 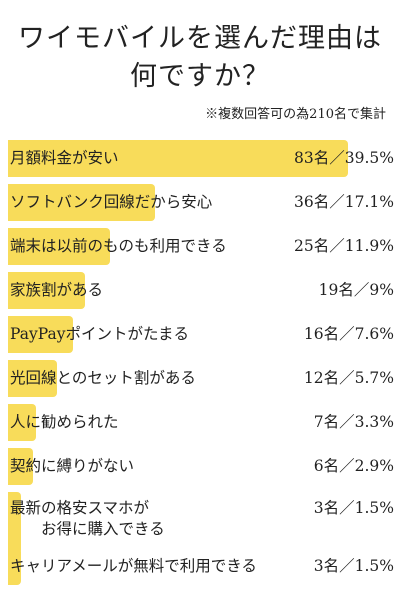 What do you see at coordinates (353, 422) in the screenshot?
I see `value-label: 7名／3.3%` at bounding box center [353, 422].